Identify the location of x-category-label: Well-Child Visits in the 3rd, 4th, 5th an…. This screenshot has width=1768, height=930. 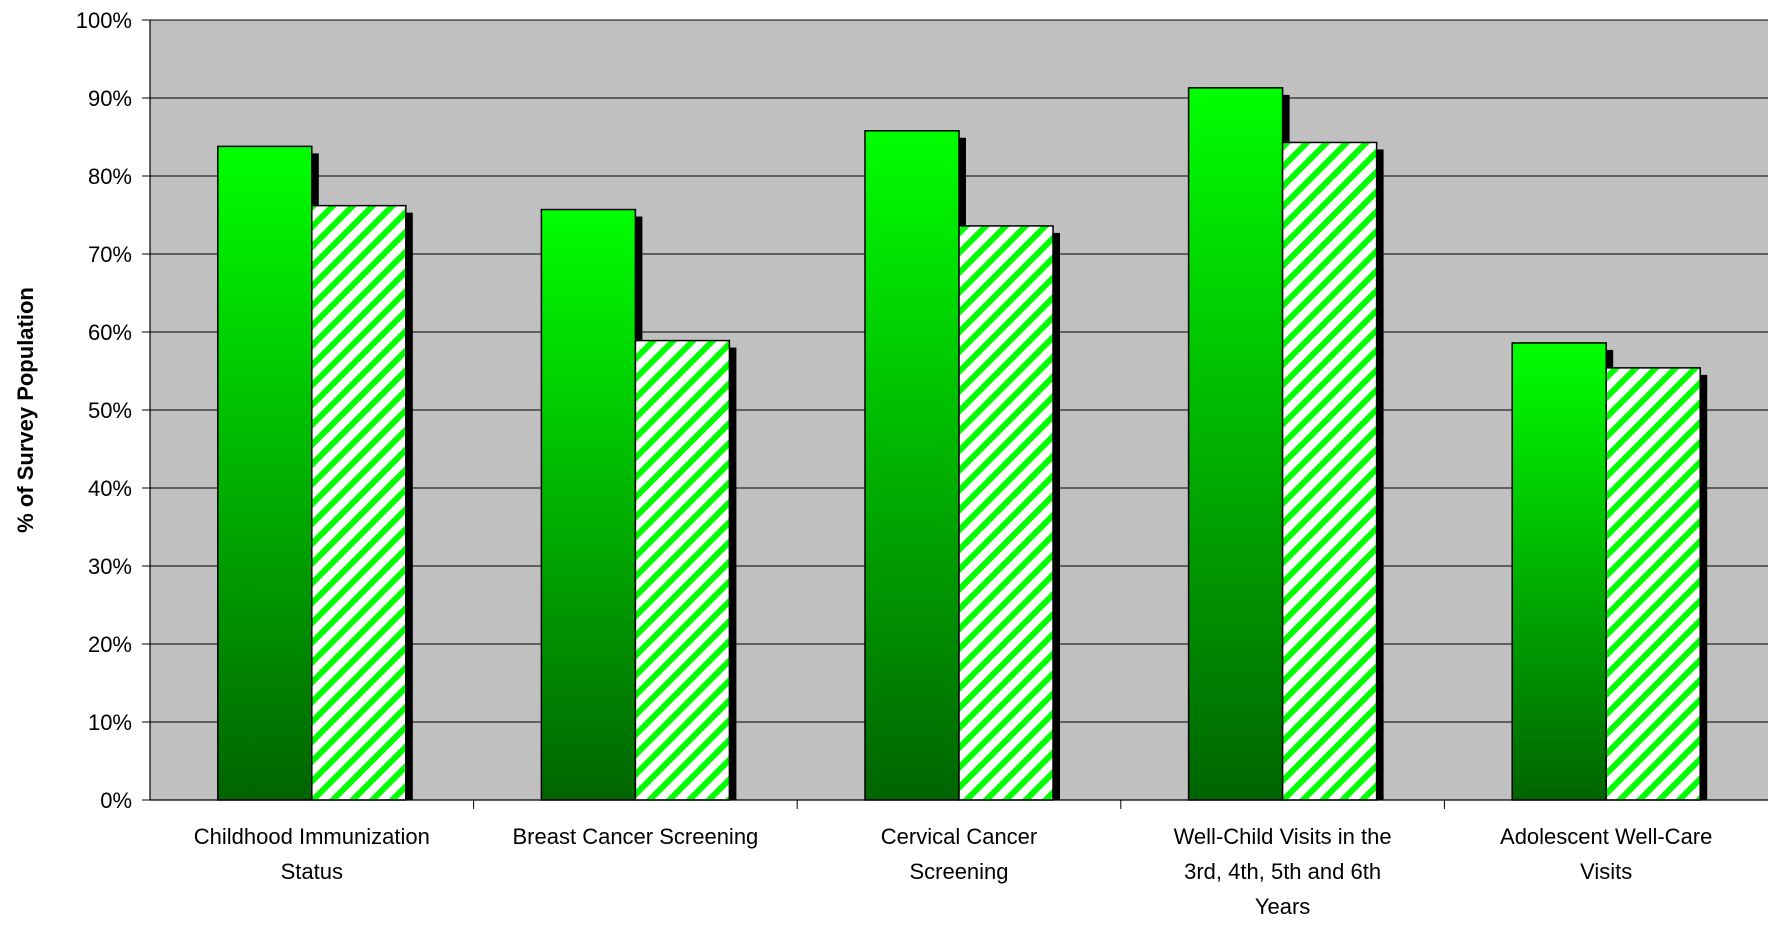
(1283, 871).